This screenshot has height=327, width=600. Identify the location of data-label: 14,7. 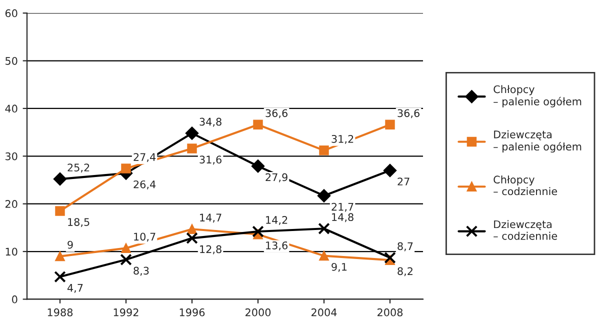
(211, 218).